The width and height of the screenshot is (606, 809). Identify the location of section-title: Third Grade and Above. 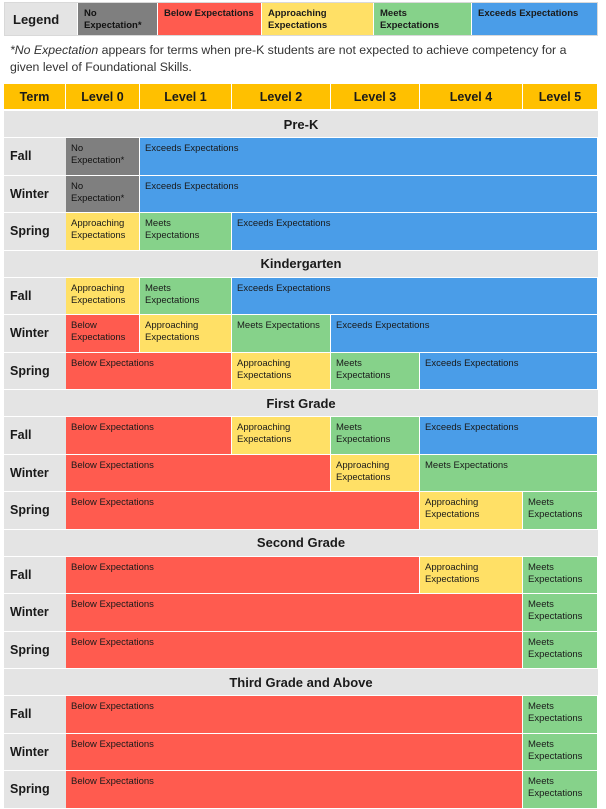
(301, 682).